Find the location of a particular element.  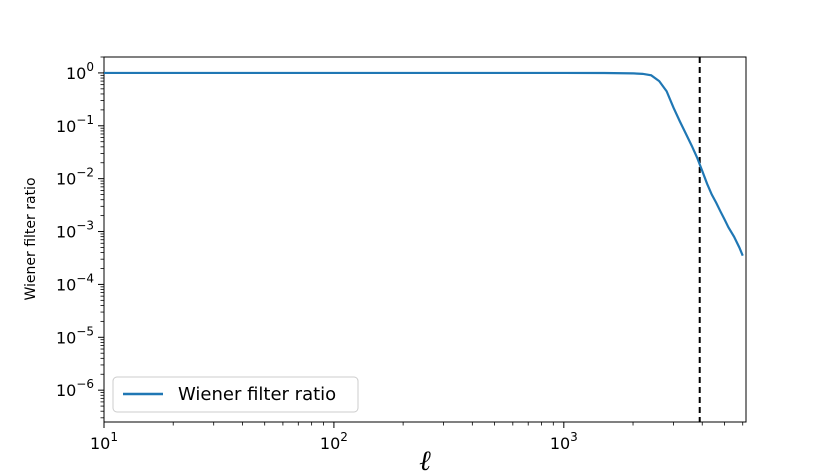

legend-box is located at coordinates (235, 394).